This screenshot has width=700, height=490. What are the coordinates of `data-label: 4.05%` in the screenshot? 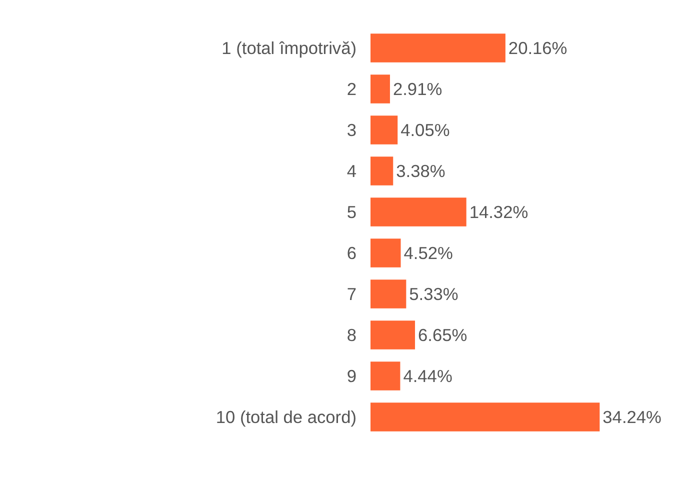 It's located at (425, 130).